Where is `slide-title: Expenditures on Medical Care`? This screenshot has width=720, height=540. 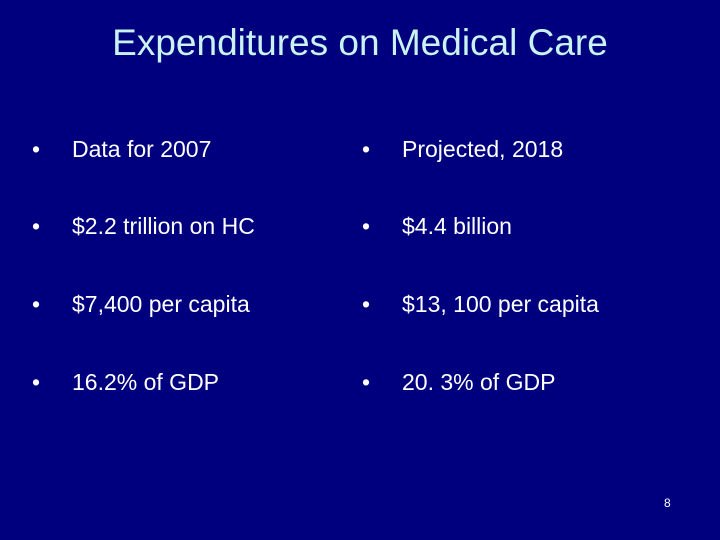
slide-title: Expenditures on Medical Care is located at coordinates (360, 42).